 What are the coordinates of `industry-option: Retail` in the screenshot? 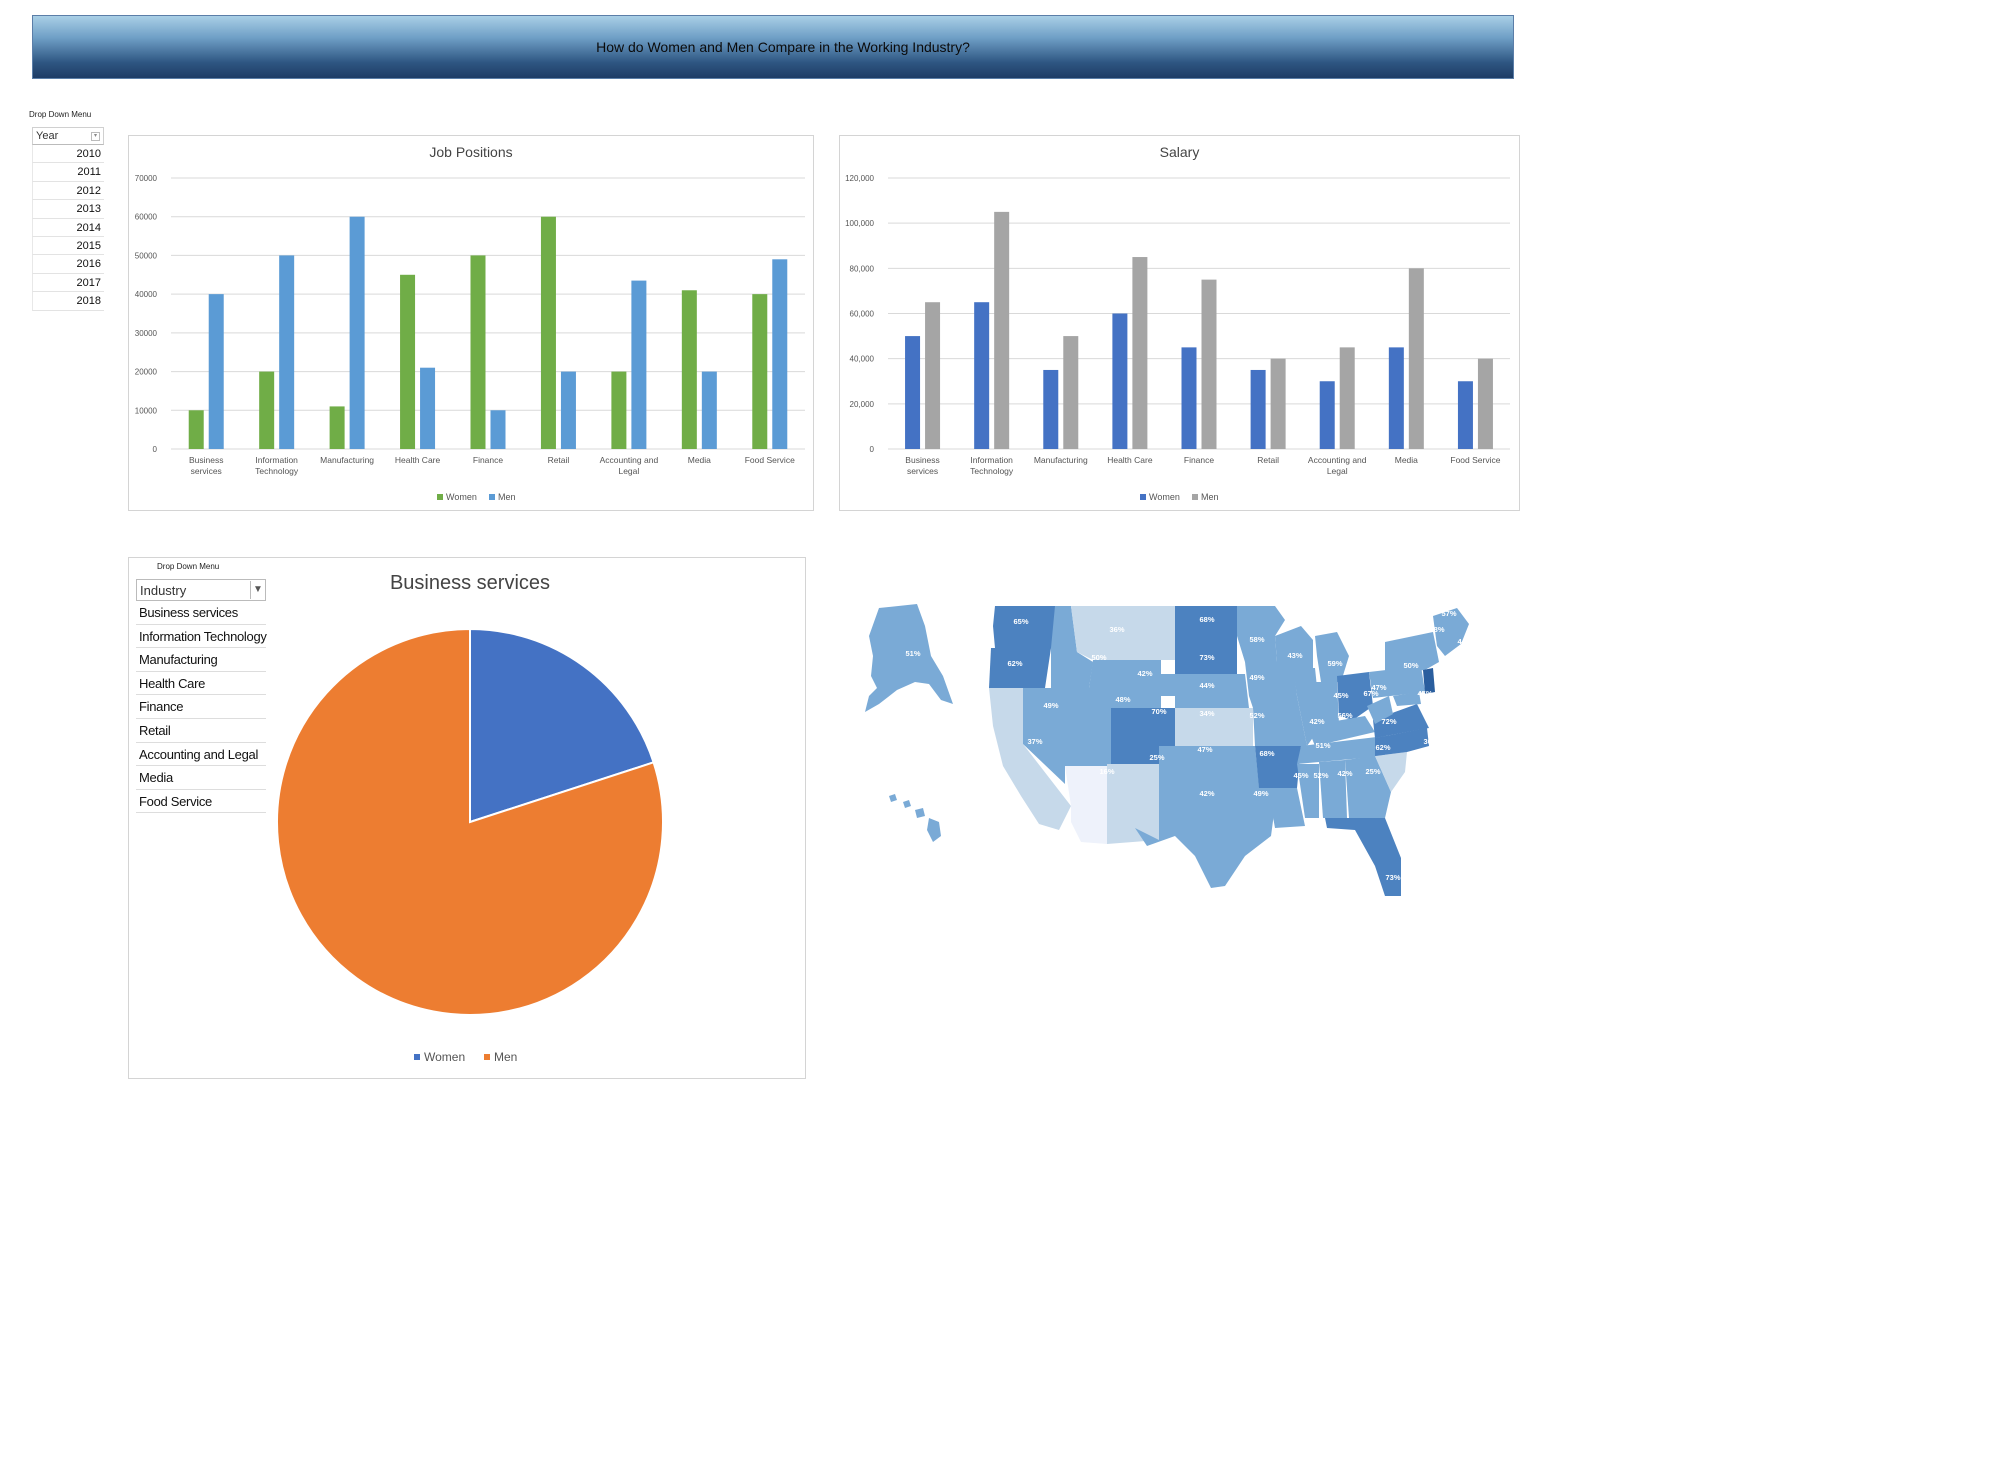 It's located at (201, 731).